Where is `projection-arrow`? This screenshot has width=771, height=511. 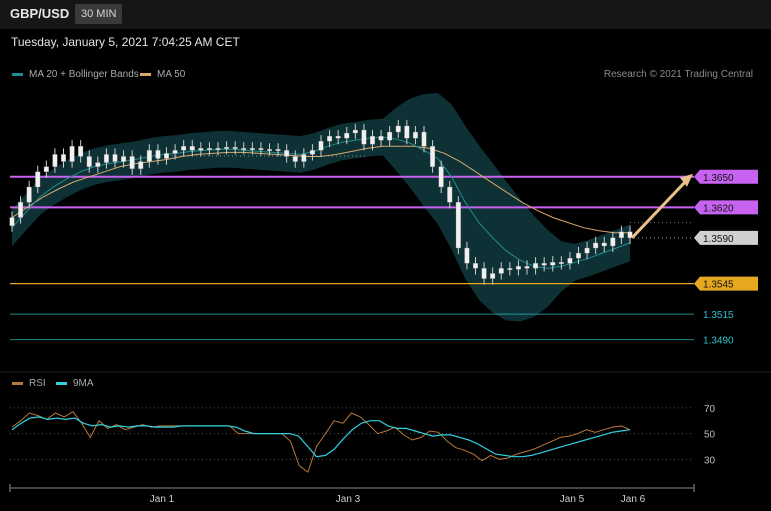 projection-arrow is located at coordinates (661, 207).